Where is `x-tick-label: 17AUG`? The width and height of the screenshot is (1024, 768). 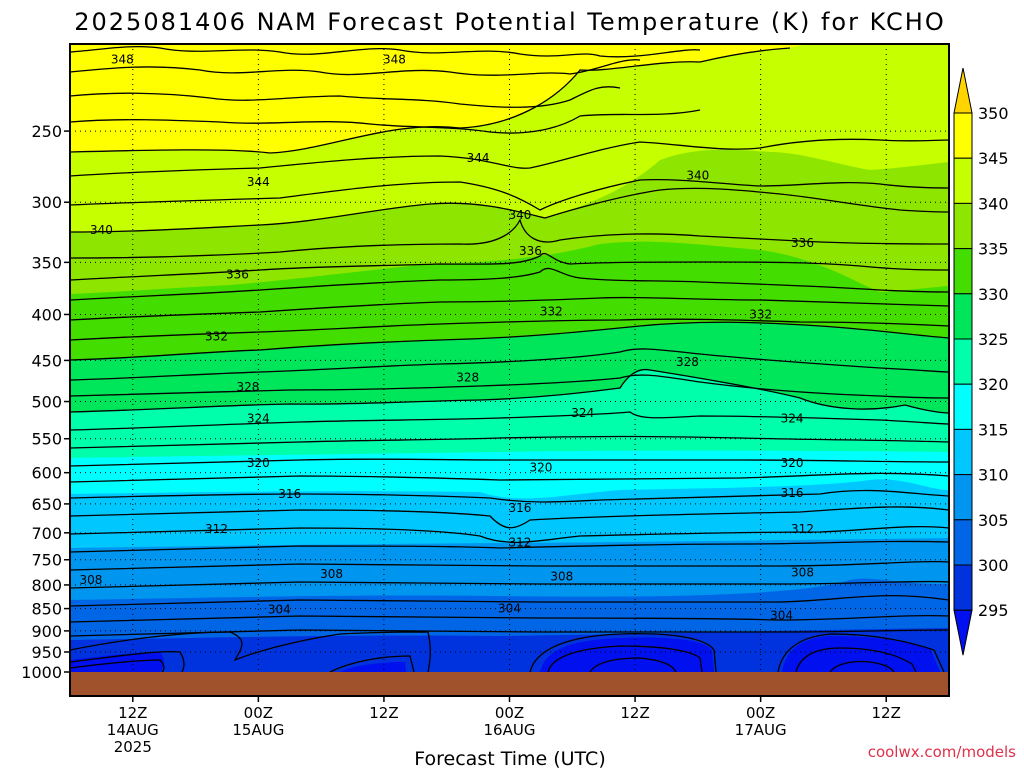
x-tick-label: 17AUG is located at coordinates (761, 730).